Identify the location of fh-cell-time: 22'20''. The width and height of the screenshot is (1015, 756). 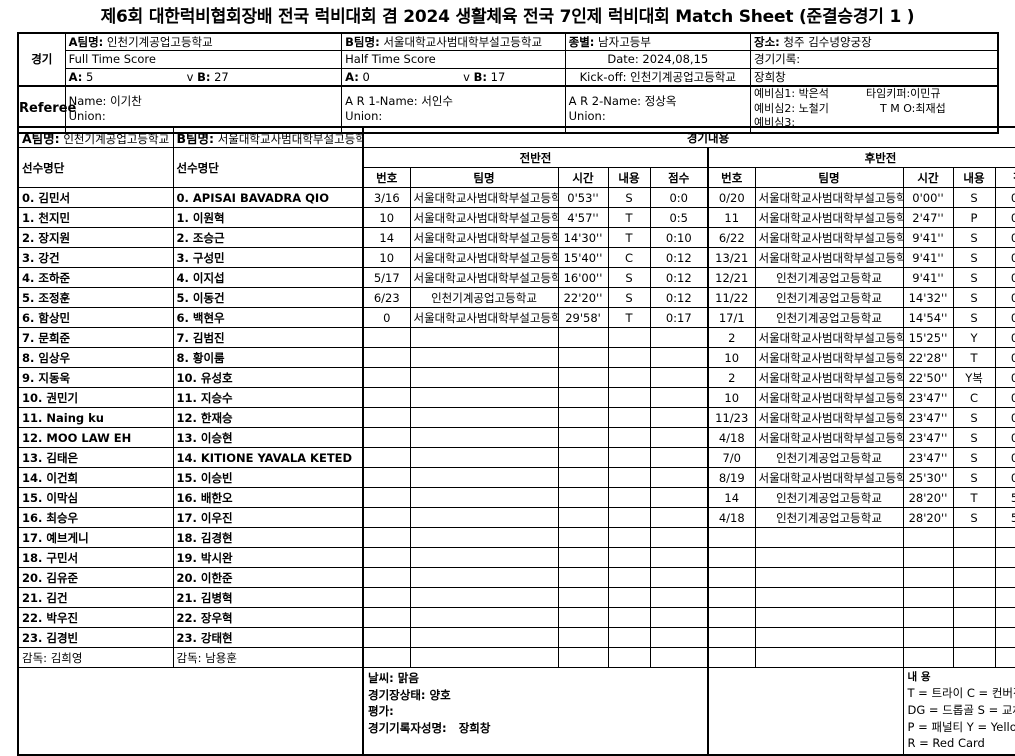
(583, 298).